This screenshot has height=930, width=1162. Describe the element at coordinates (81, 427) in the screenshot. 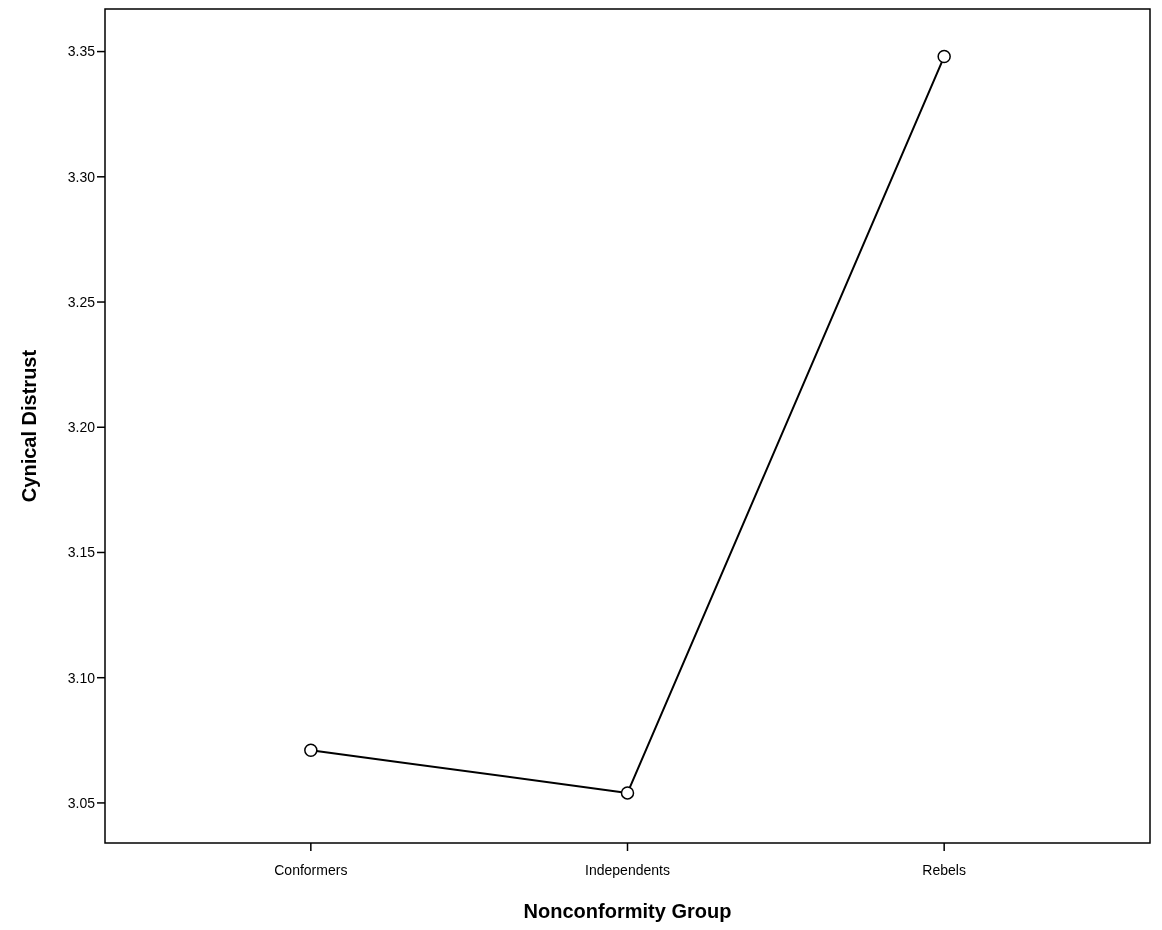

I see `y-tick-label: 3.20` at that location.